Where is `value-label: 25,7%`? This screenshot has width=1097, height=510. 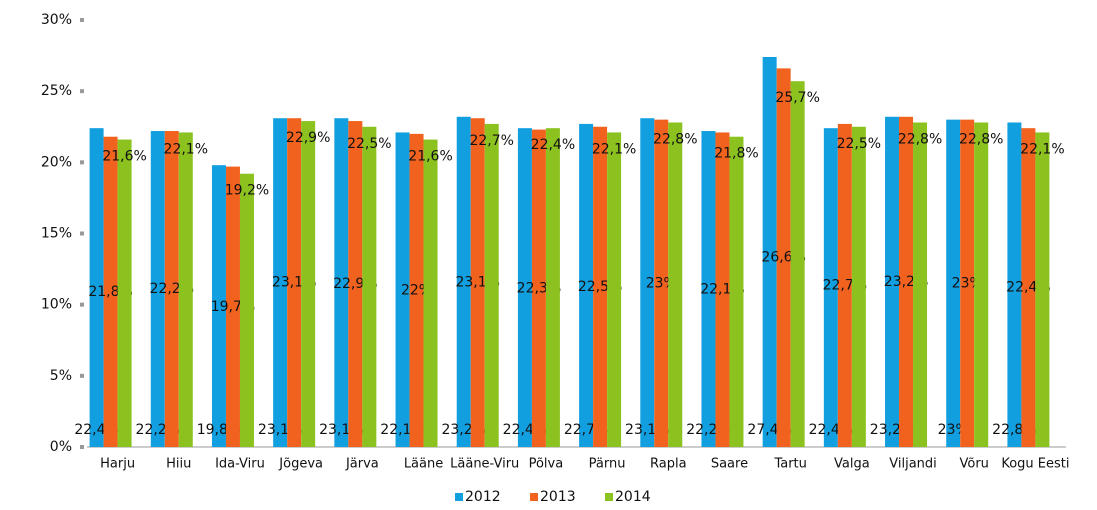
value-label: 25,7% is located at coordinates (797, 98).